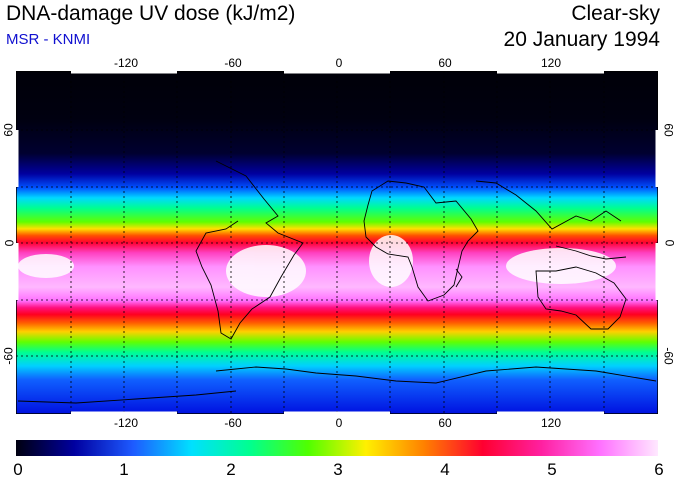 The image size is (678, 480). What do you see at coordinates (615, 13) in the screenshot?
I see `sky-condition-label: Clear-sky` at bounding box center [615, 13].